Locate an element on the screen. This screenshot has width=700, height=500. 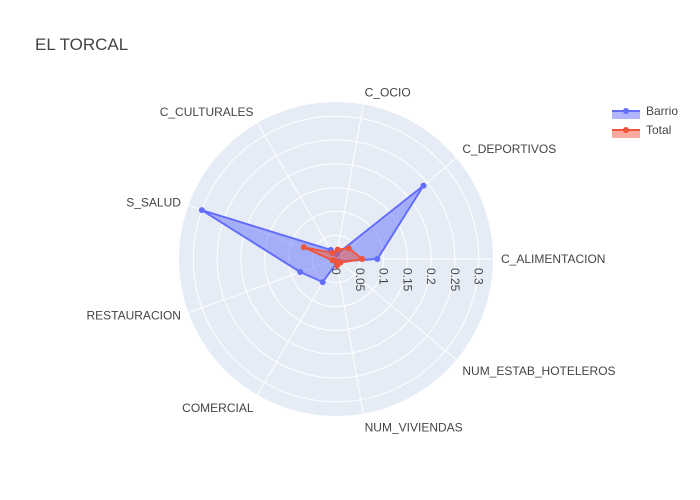
legend-label: Barrio is located at coordinates (662, 111).